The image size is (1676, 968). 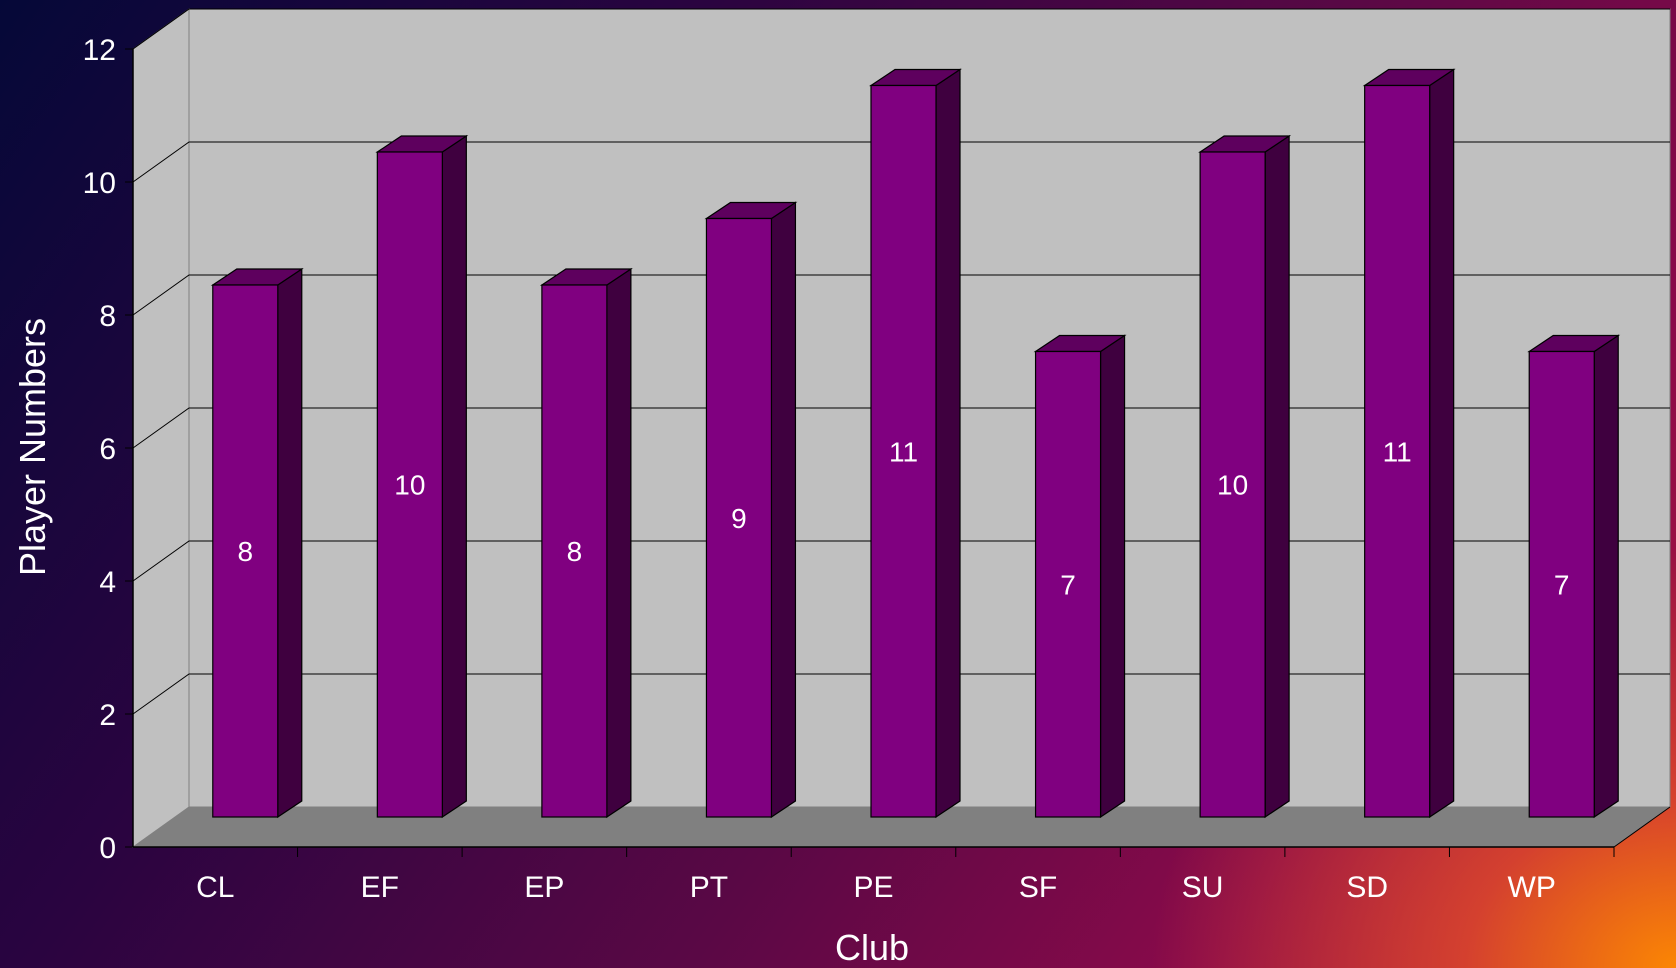 I want to click on x-tick-labels: CL EF EP PT PE SF SU SD WP, so click(x=876, y=887).